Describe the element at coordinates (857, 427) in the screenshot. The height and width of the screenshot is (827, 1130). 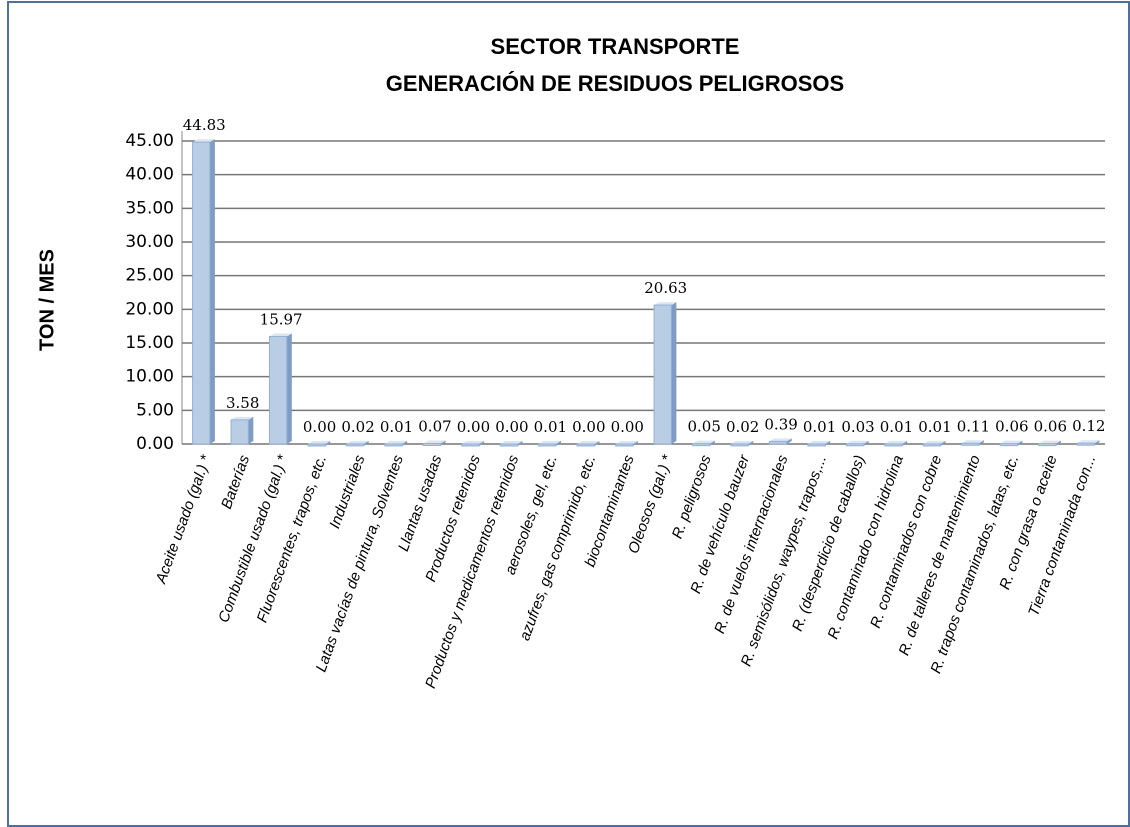
I see `value-label: 0.03` at that location.